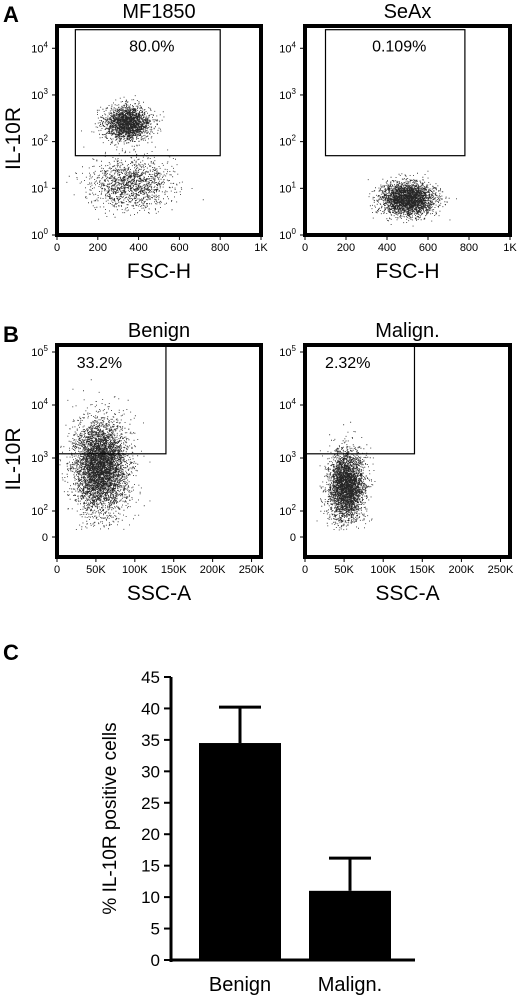 This screenshot has height=1001, width=520. What do you see at coordinates (150, 834) in the screenshot?
I see `y-tick-label: 20` at bounding box center [150, 834].